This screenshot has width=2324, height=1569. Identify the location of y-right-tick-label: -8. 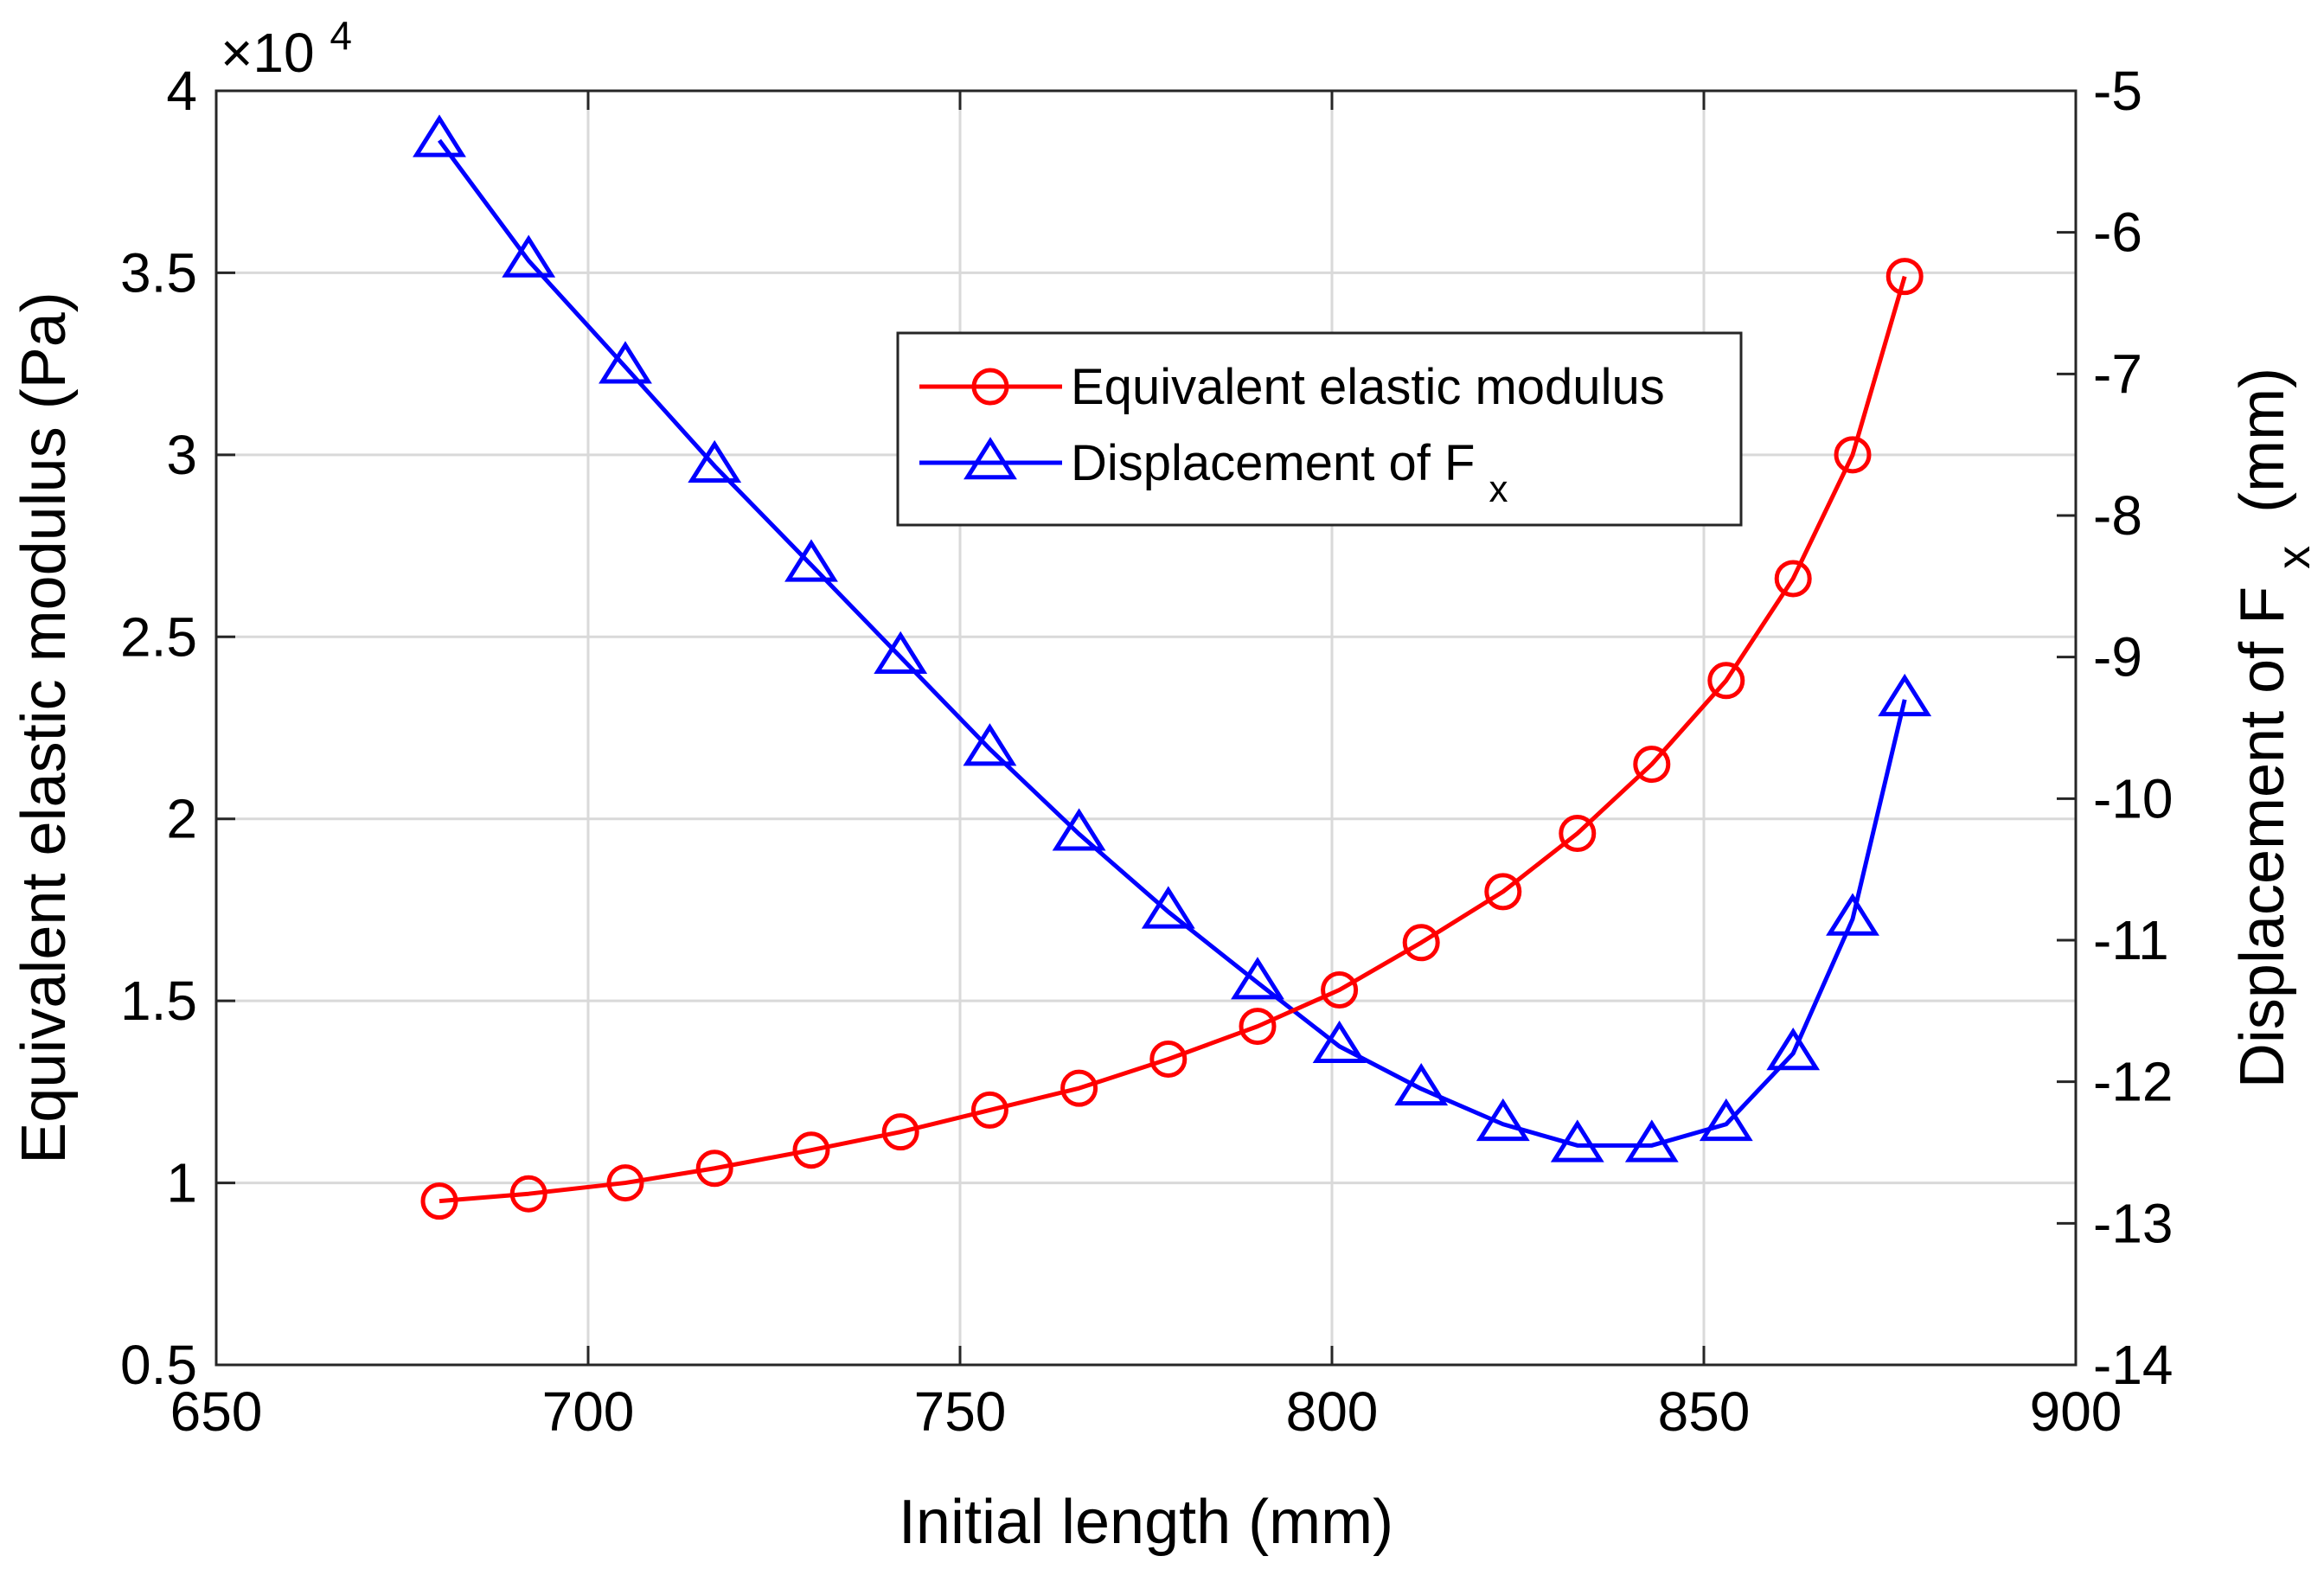
(2117, 515).